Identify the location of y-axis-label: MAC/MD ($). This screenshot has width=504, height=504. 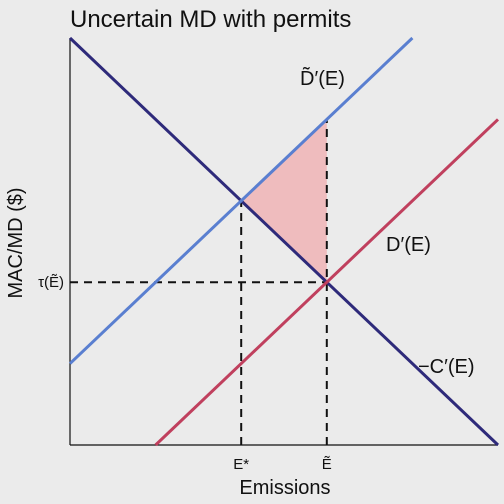
(16, 242).